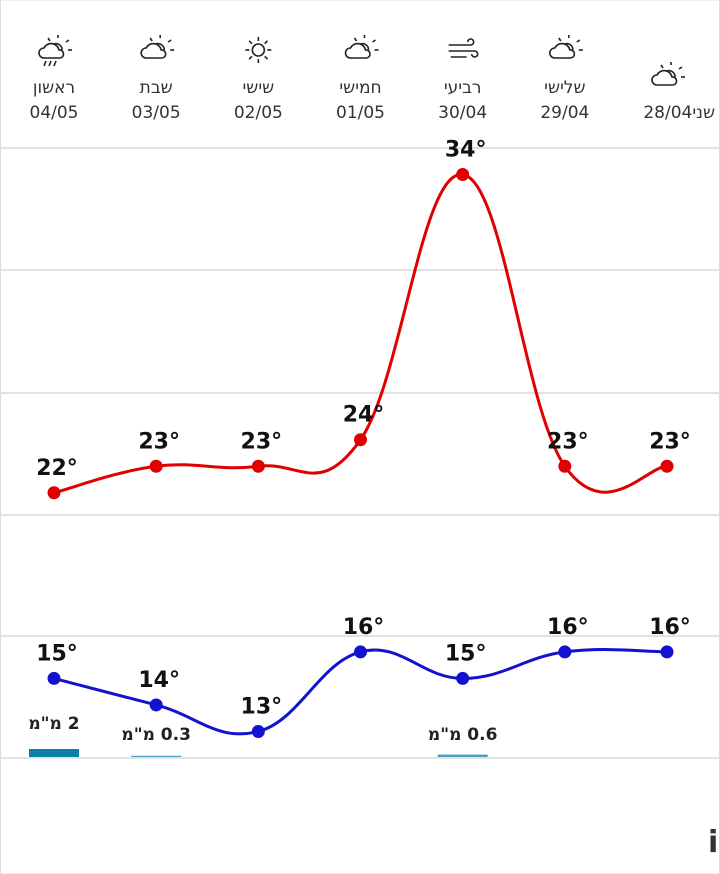  What do you see at coordinates (54, 88) in the screenshot?
I see `day-name: ראשון` at bounding box center [54, 88].